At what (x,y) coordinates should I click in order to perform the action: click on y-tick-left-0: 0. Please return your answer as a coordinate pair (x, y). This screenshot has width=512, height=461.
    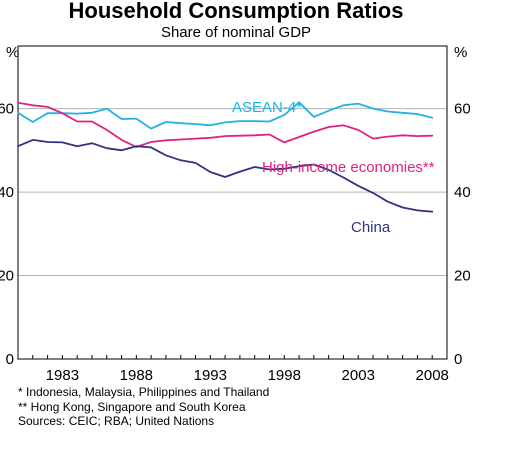
    Looking at the image, I should click on (10, 359).